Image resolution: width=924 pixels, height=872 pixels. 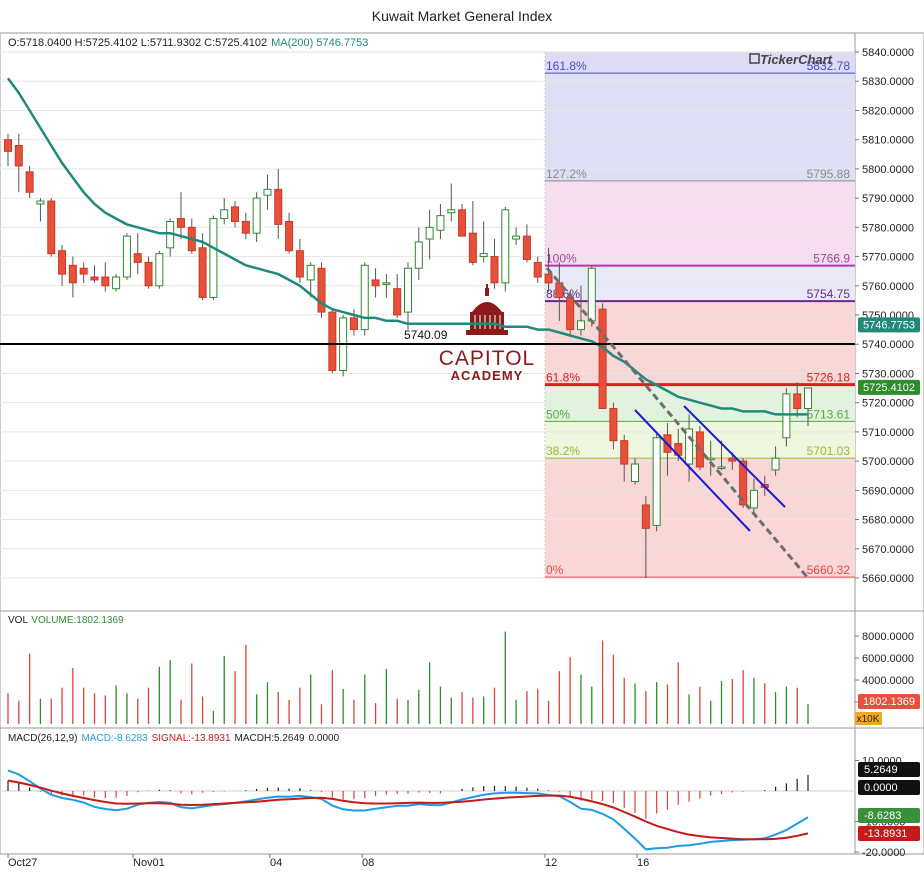 I want to click on fib-pct-label: 100%, so click(x=561, y=259).